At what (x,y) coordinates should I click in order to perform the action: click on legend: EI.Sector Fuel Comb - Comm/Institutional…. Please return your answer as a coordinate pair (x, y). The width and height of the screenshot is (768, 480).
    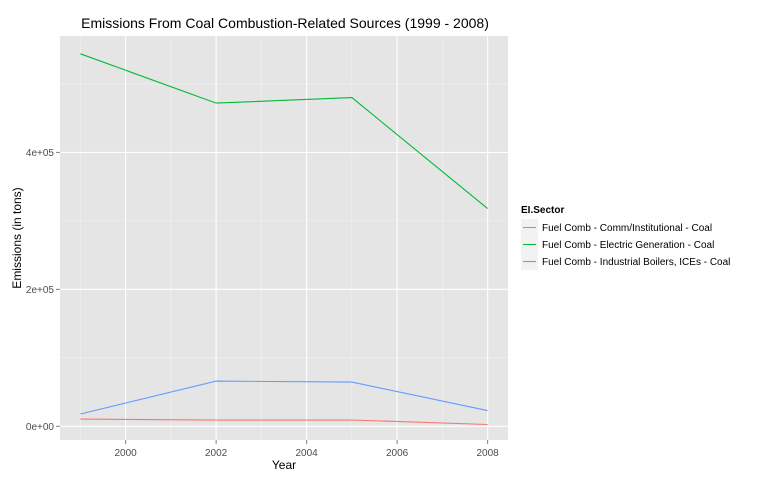
    Looking at the image, I should click on (625, 237).